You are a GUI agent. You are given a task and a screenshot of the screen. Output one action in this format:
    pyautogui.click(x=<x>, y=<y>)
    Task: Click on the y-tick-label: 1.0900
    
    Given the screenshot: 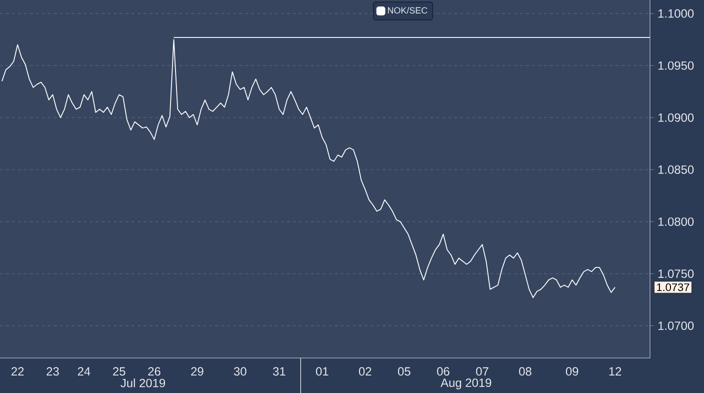 What is the action you would take?
    pyautogui.click(x=676, y=117)
    